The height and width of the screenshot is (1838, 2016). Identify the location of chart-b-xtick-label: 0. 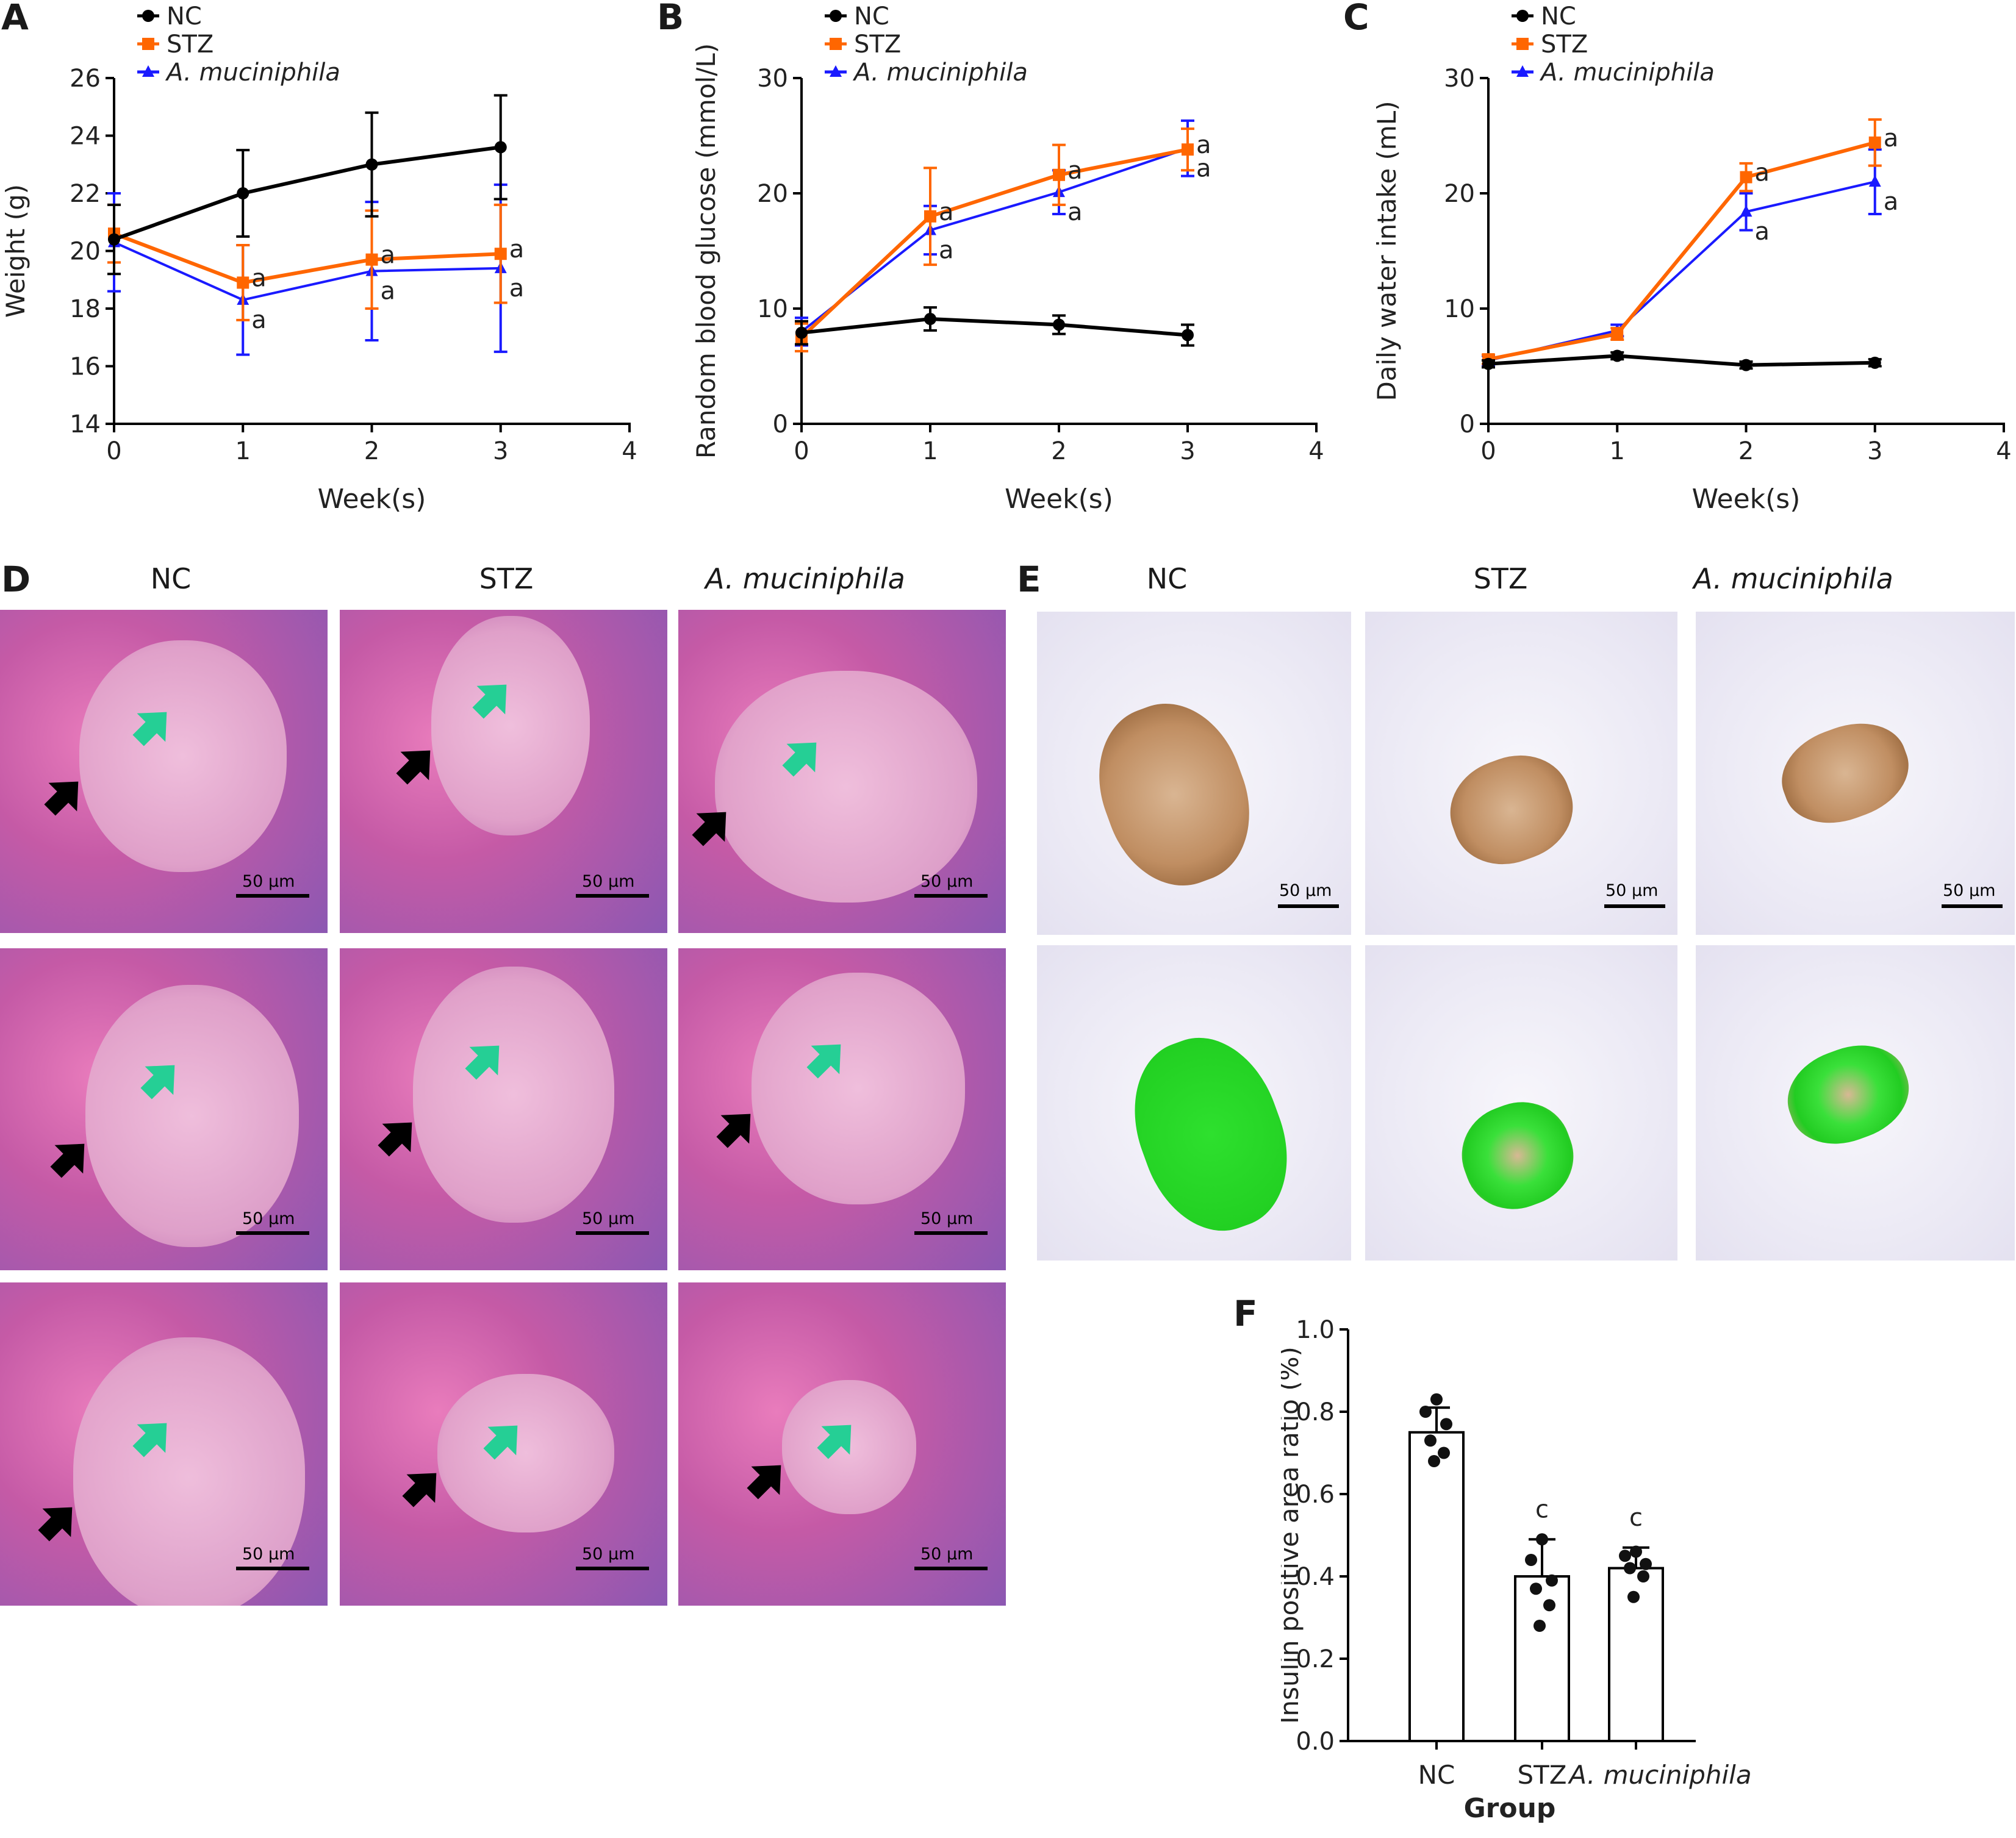
(801, 451).